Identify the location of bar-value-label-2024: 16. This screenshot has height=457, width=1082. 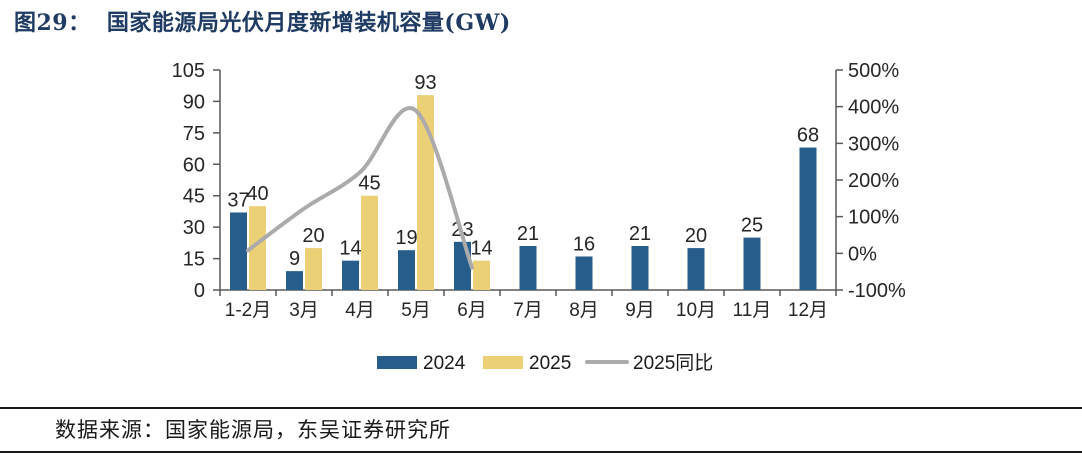
(584, 244).